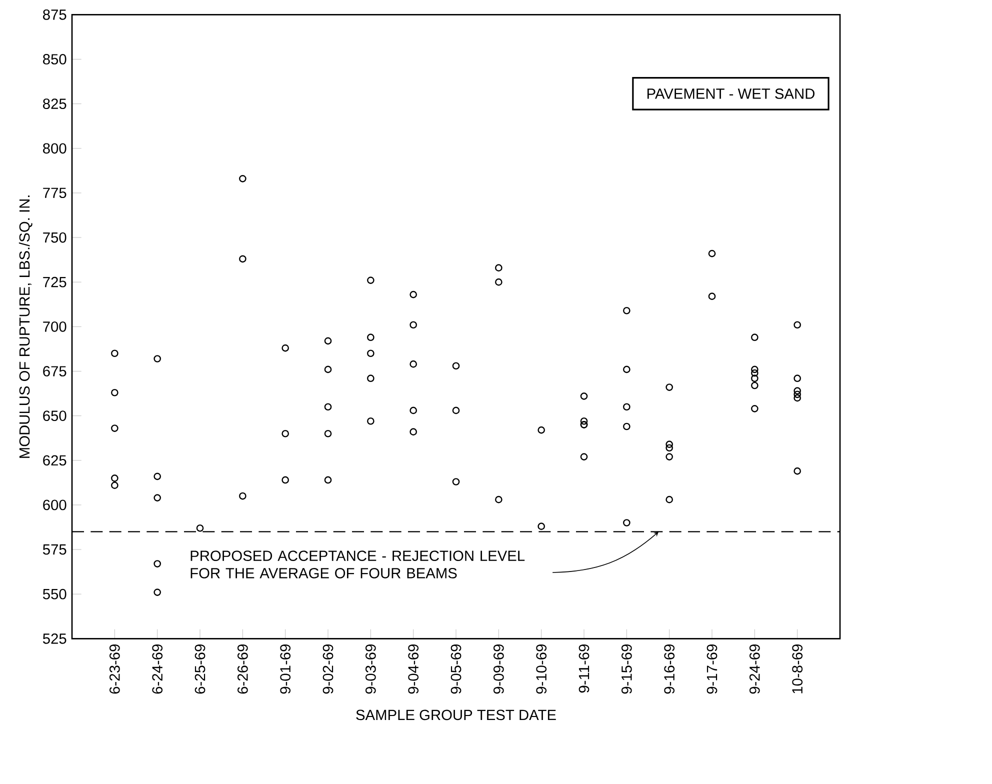  Describe the element at coordinates (54, 148) in the screenshot. I see `y-tick-label: 800` at that location.